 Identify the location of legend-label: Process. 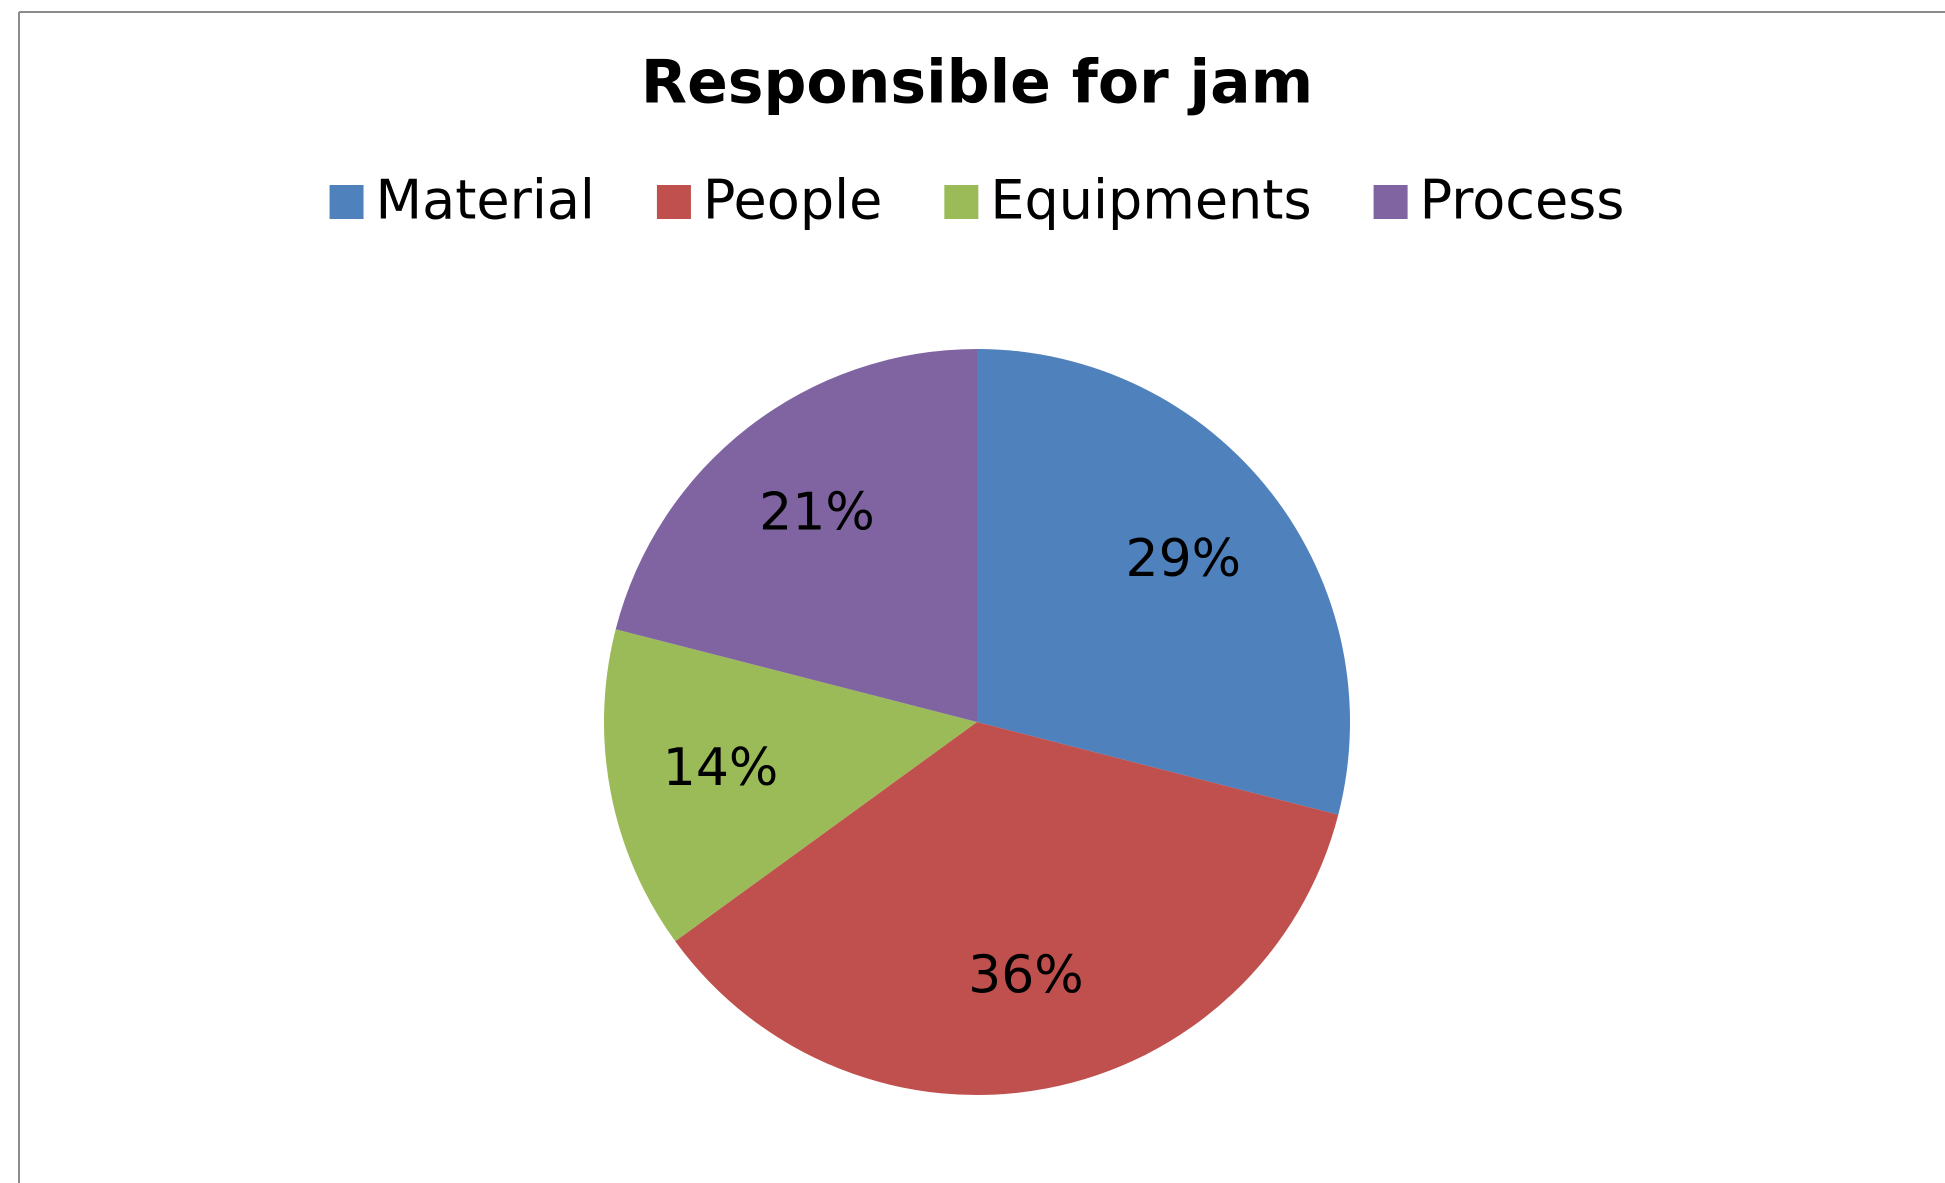
(1522, 200).